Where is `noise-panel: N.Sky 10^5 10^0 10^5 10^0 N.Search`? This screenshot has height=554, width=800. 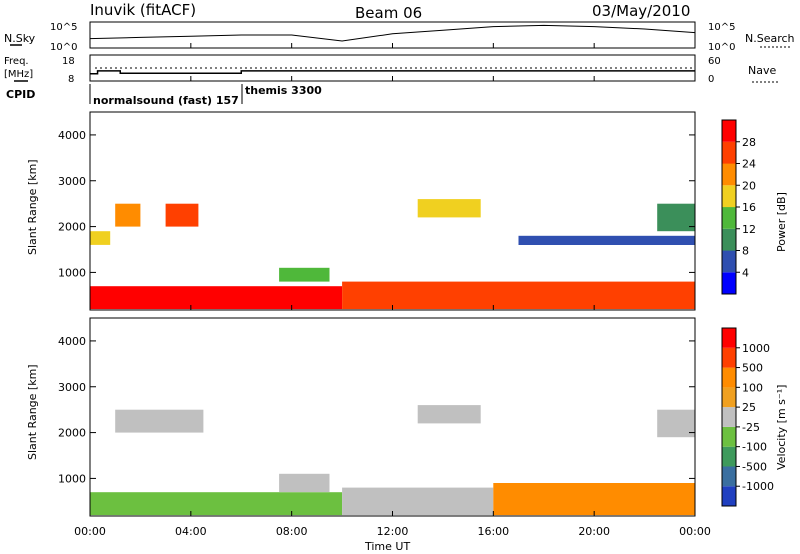
noise-panel: N.Sky 10^5 10^0 10^5 10^0 N.Search is located at coordinates (399, 37).